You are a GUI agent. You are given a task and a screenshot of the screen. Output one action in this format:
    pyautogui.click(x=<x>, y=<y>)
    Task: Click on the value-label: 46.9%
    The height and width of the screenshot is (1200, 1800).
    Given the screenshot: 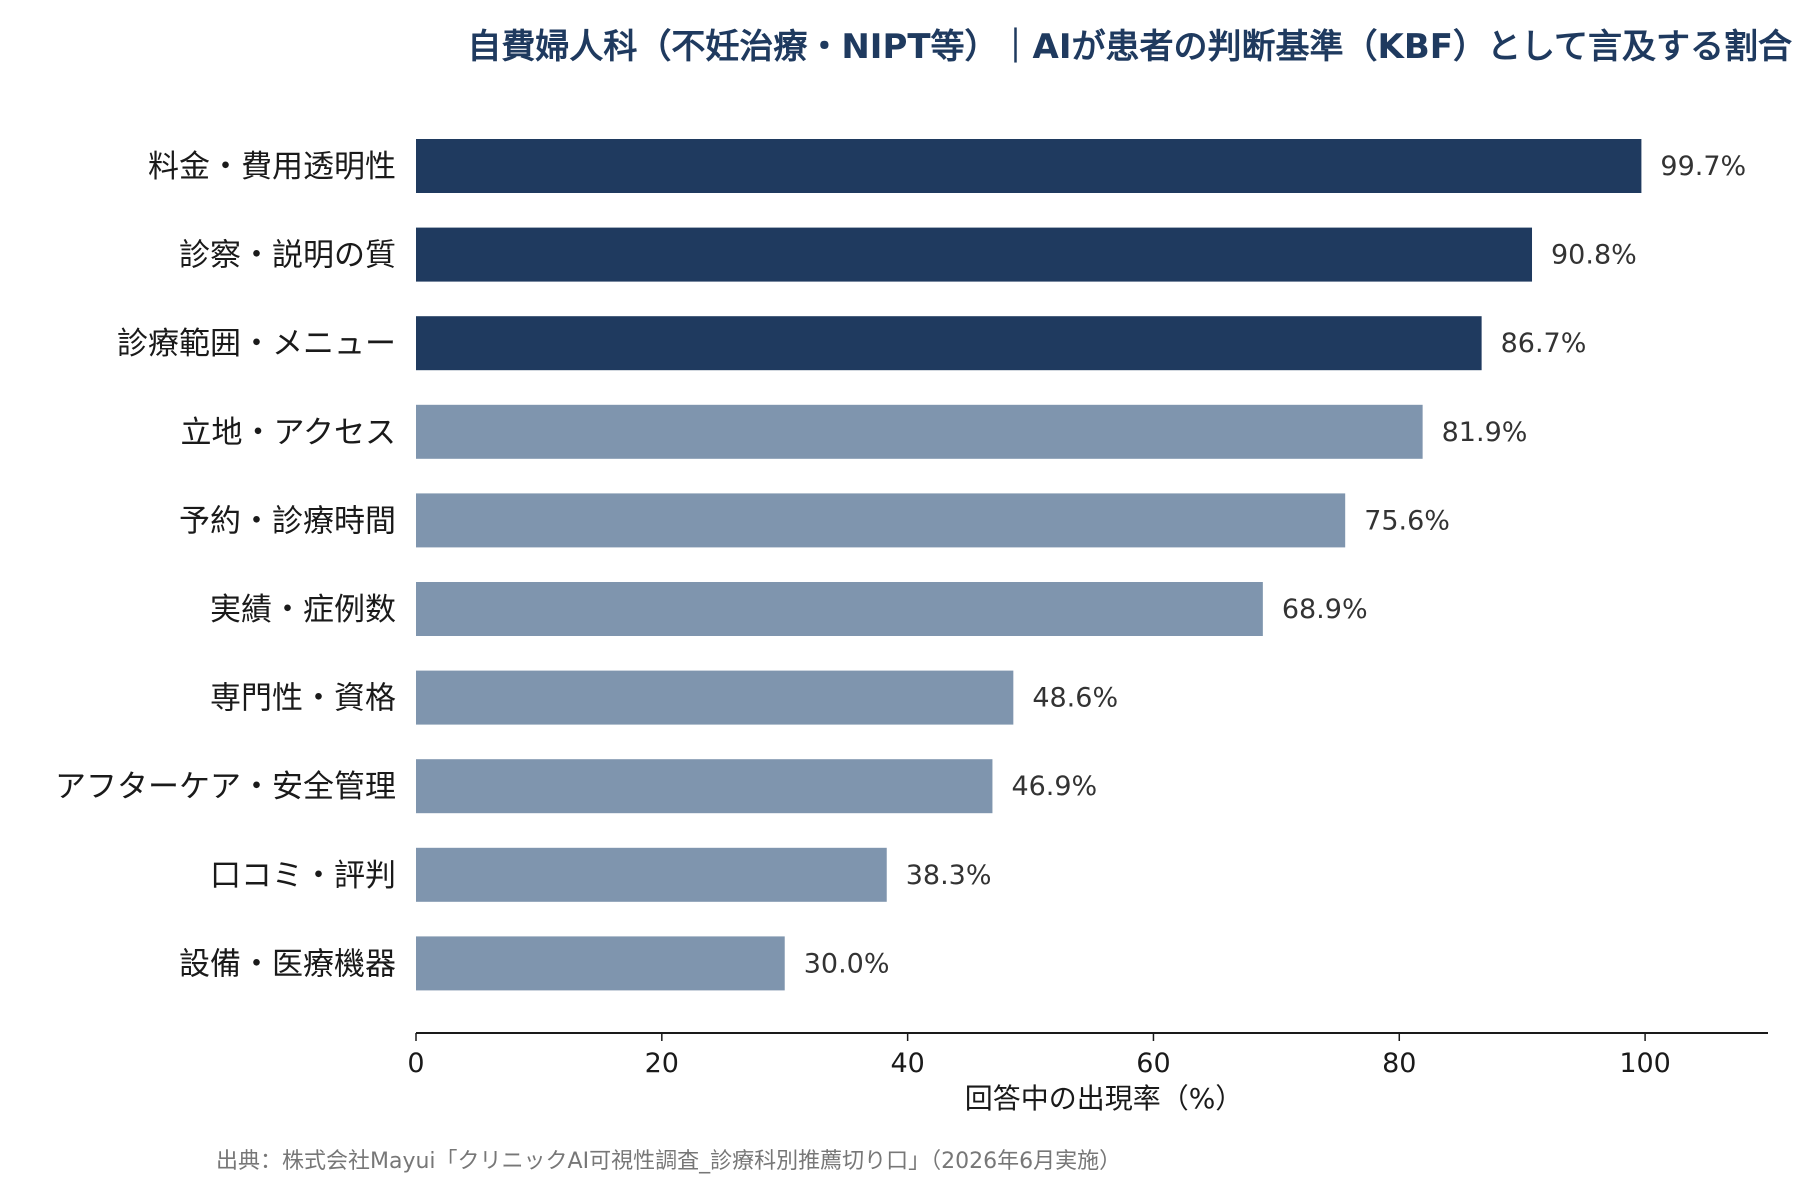 What is the action you would take?
    pyautogui.click(x=1054, y=786)
    